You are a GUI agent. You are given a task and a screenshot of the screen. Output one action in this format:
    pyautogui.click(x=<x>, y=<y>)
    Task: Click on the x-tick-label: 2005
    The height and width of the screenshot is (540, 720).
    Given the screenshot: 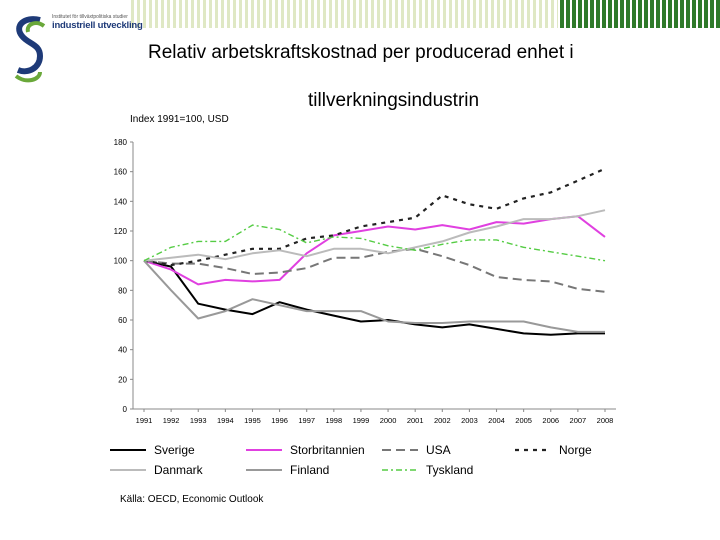 What is the action you would take?
    pyautogui.click(x=523, y=420)
    